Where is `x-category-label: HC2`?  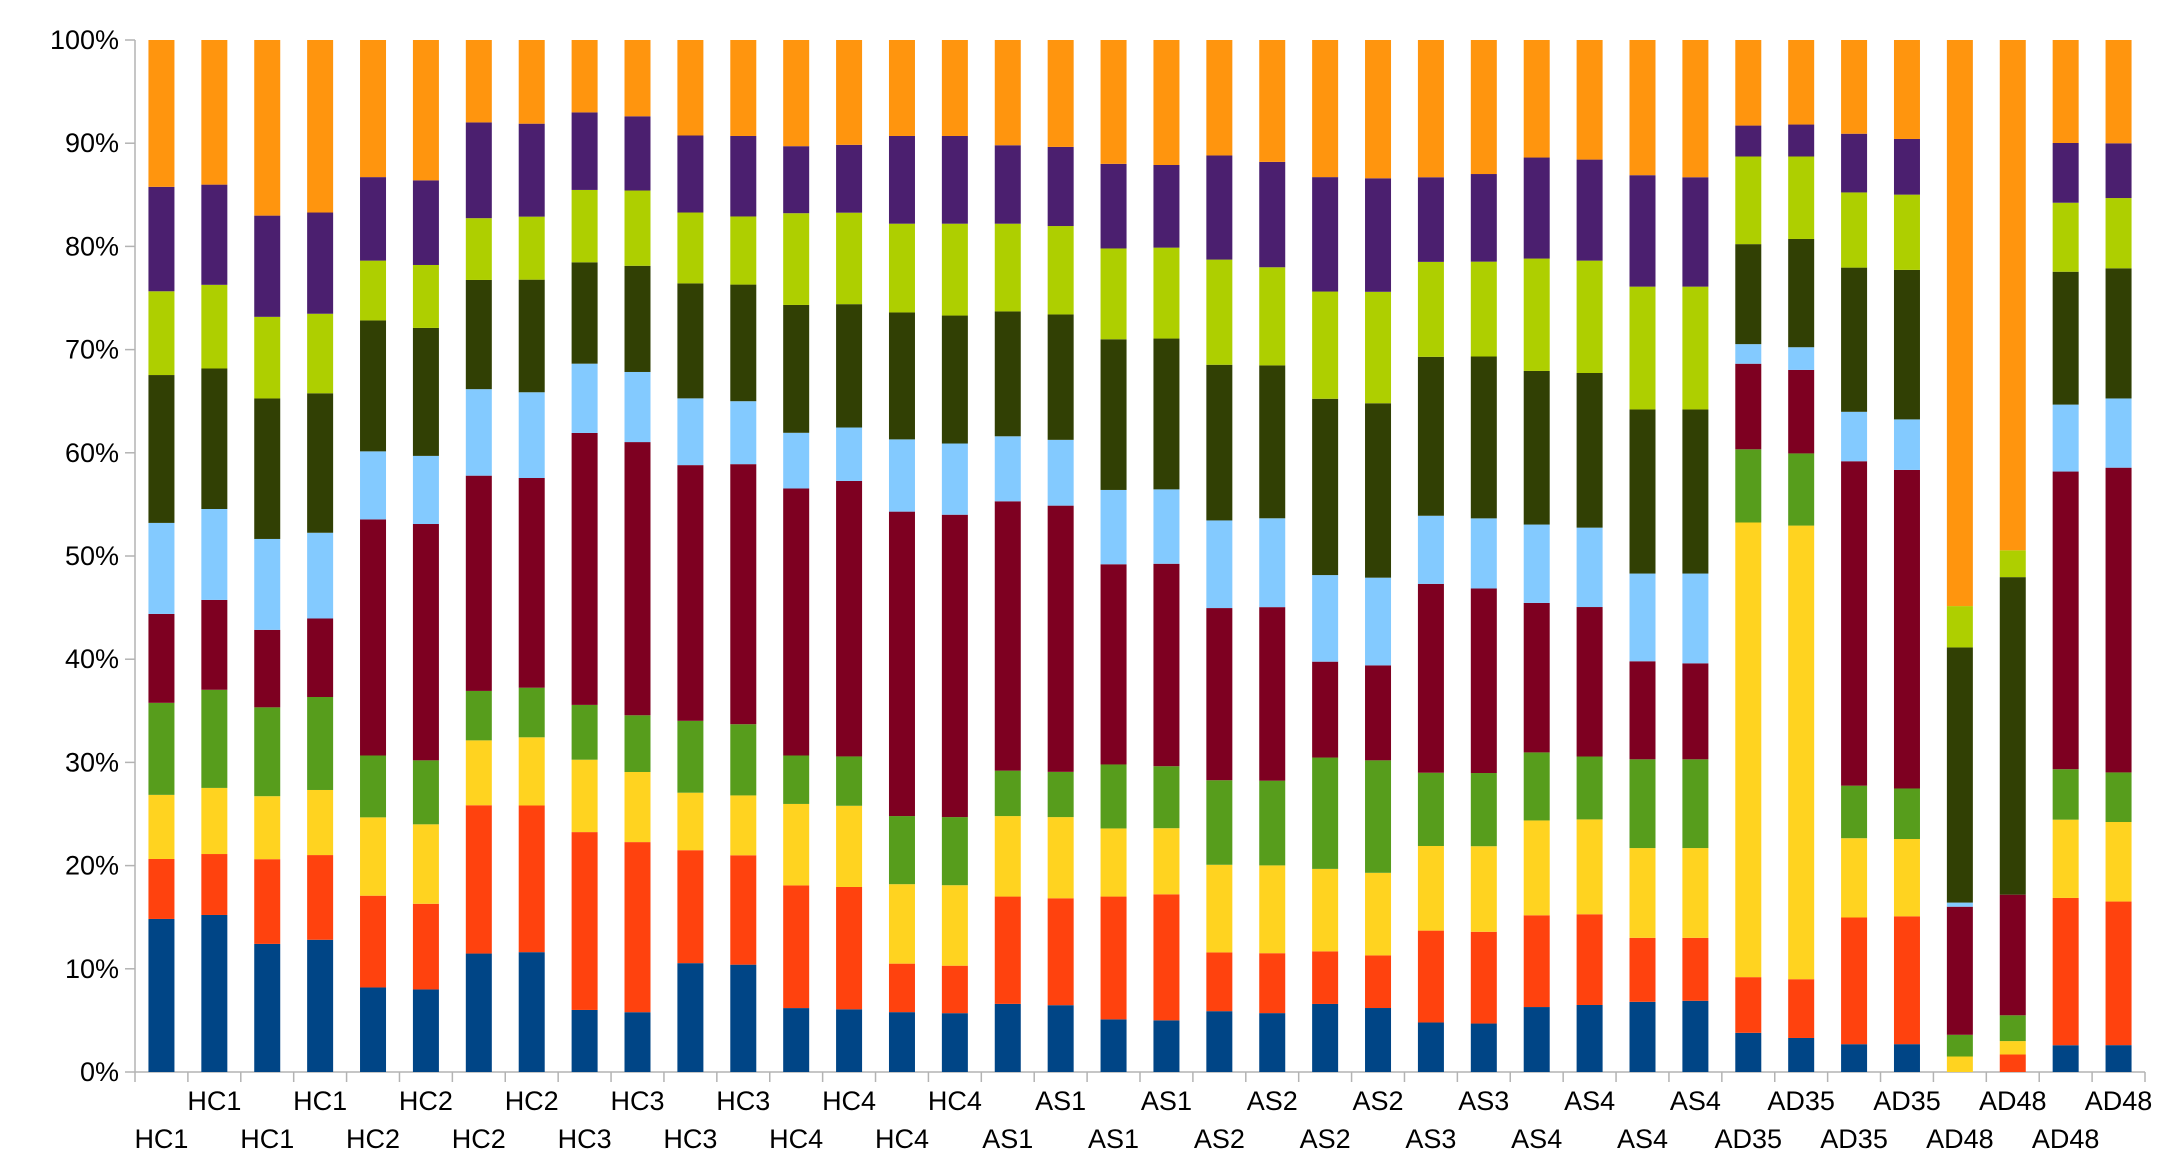
x-category-label: HC2 is located at coordinates (479, 1139).